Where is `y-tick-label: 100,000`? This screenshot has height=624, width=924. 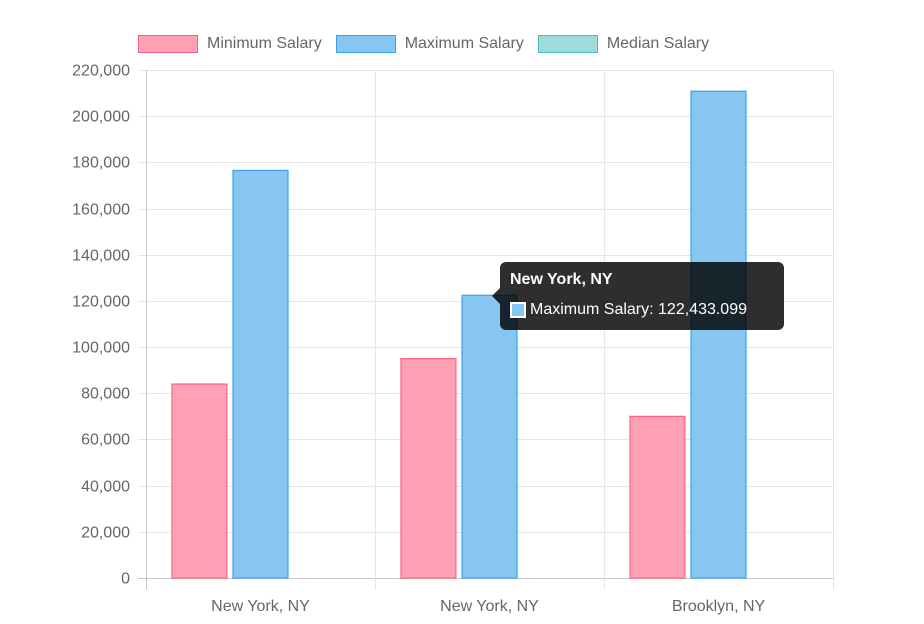 y-tick-label: 100,000 is located at coordinates (101, 348).